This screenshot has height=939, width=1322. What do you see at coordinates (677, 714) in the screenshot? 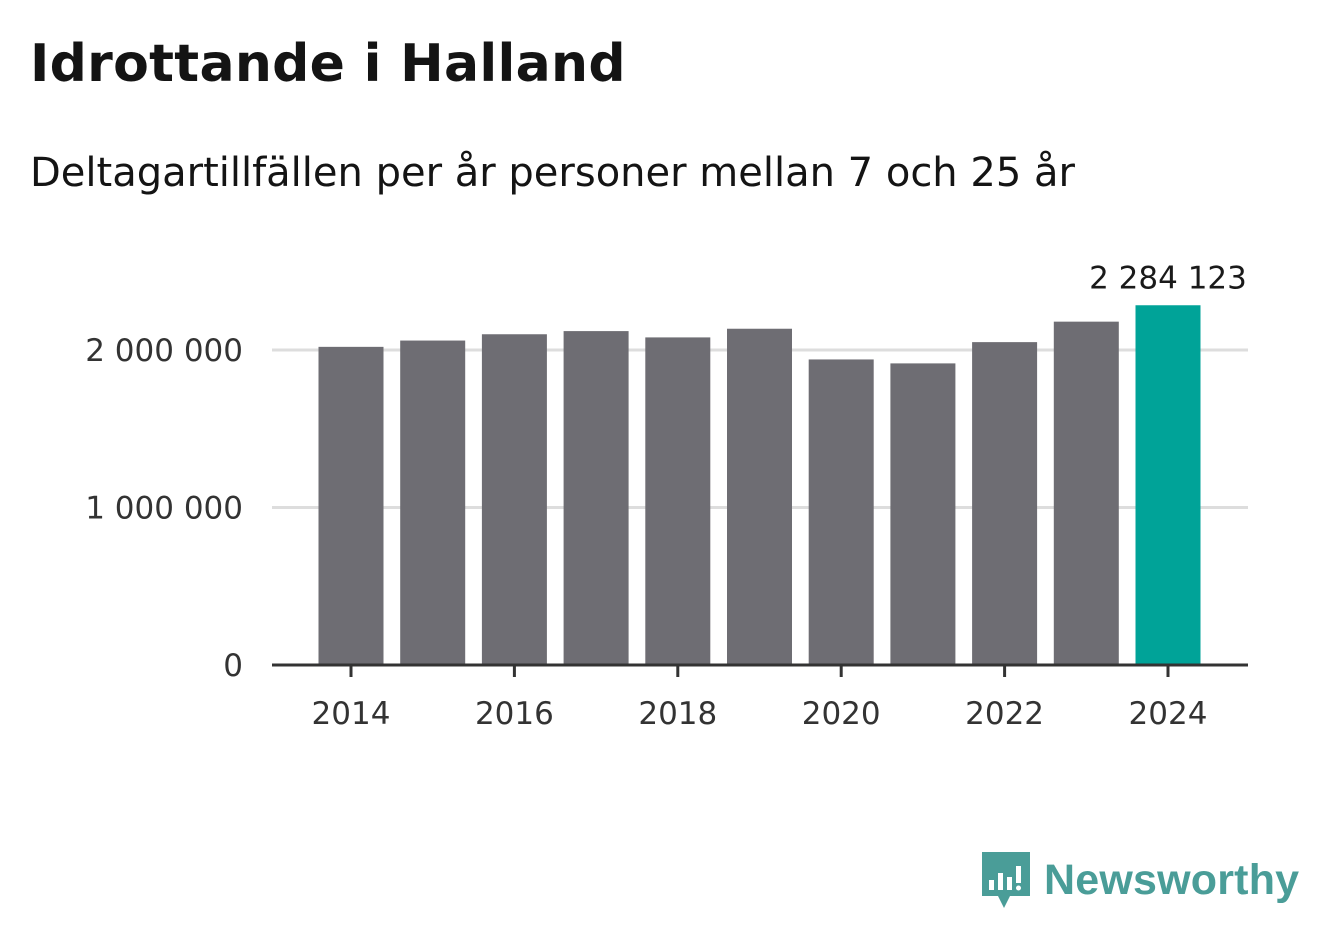
I see `x-tick-label: 2018` at bounding box center [677, 714].